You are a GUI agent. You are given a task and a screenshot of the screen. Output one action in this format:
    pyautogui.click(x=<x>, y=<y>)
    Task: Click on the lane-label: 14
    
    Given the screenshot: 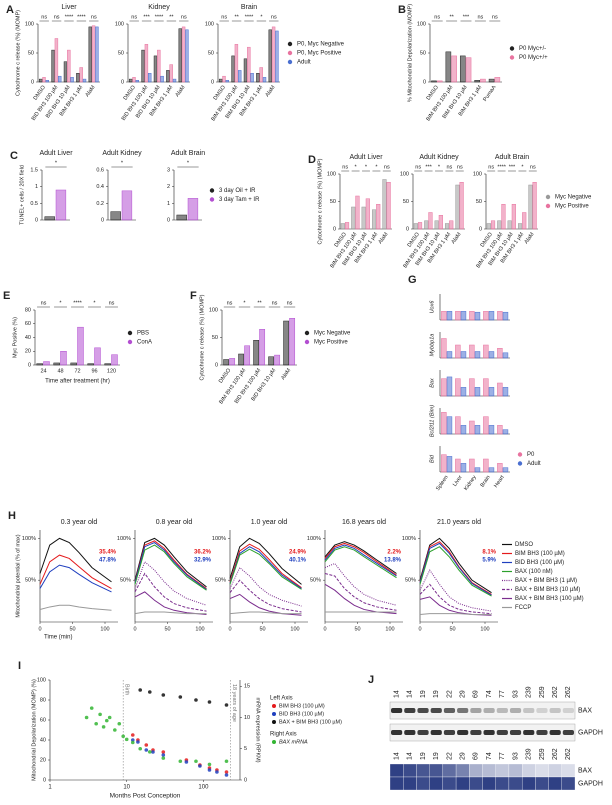 What is the action you would take?
    pyautogui.click(x=396, y=694)
    